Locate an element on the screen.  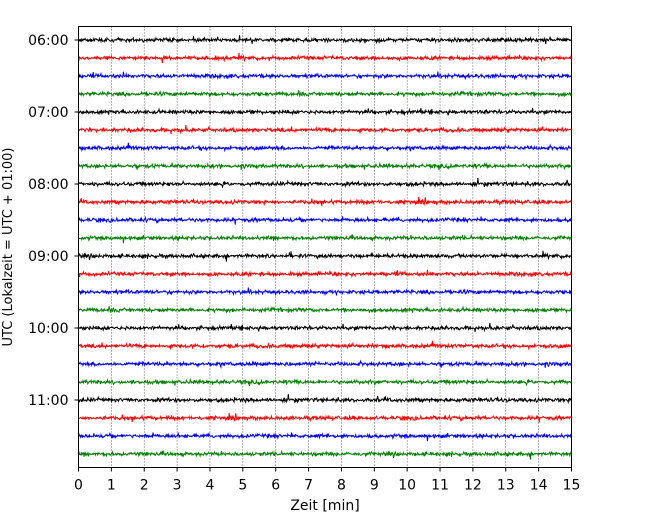
x-tick-label-10: 10 is located at coordinates (407, 486).